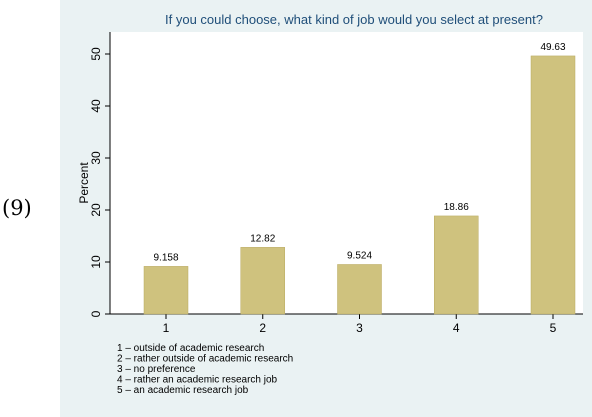  I want to click on category-note: 2 – rather outside of academic research, so click(205, 359).